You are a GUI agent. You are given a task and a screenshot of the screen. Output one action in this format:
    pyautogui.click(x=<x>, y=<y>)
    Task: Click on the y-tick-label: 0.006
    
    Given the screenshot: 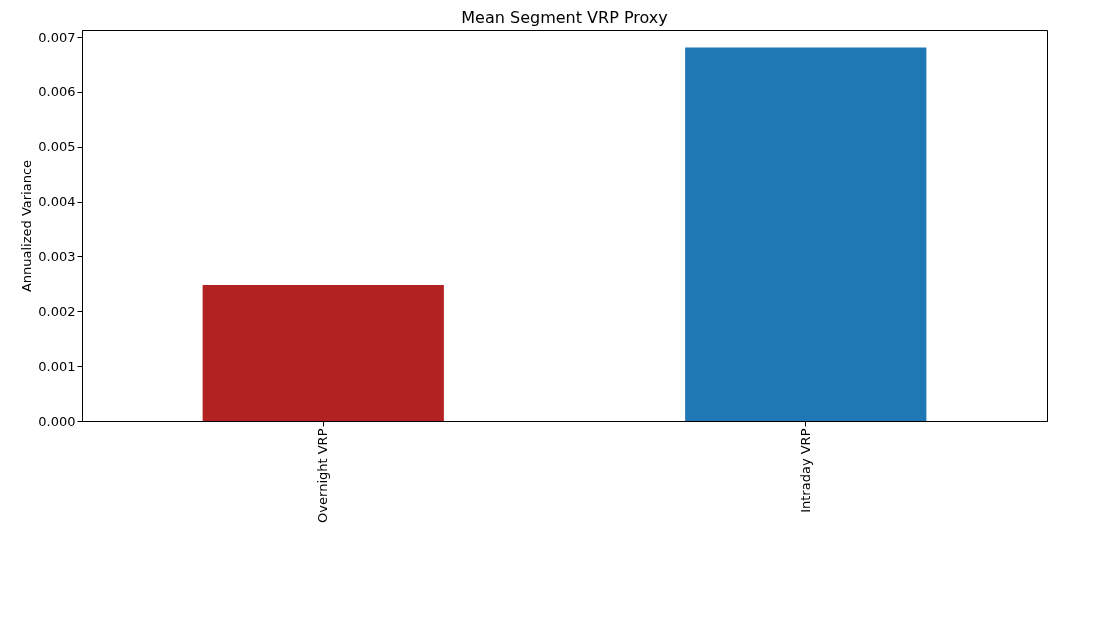 What is the action you would take?
    pyautogui.click(x=57, y=92)
    